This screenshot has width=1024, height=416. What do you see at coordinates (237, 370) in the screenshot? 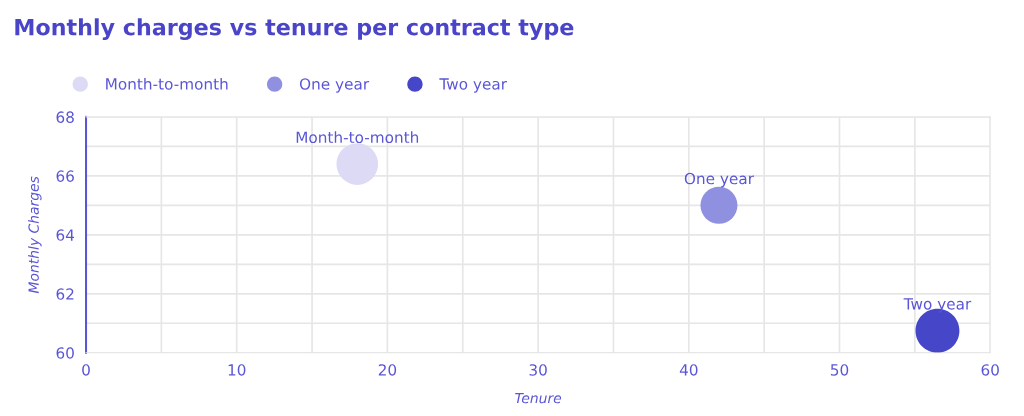
I see `x-tick-label: 10` at bounding box center [237, 370].